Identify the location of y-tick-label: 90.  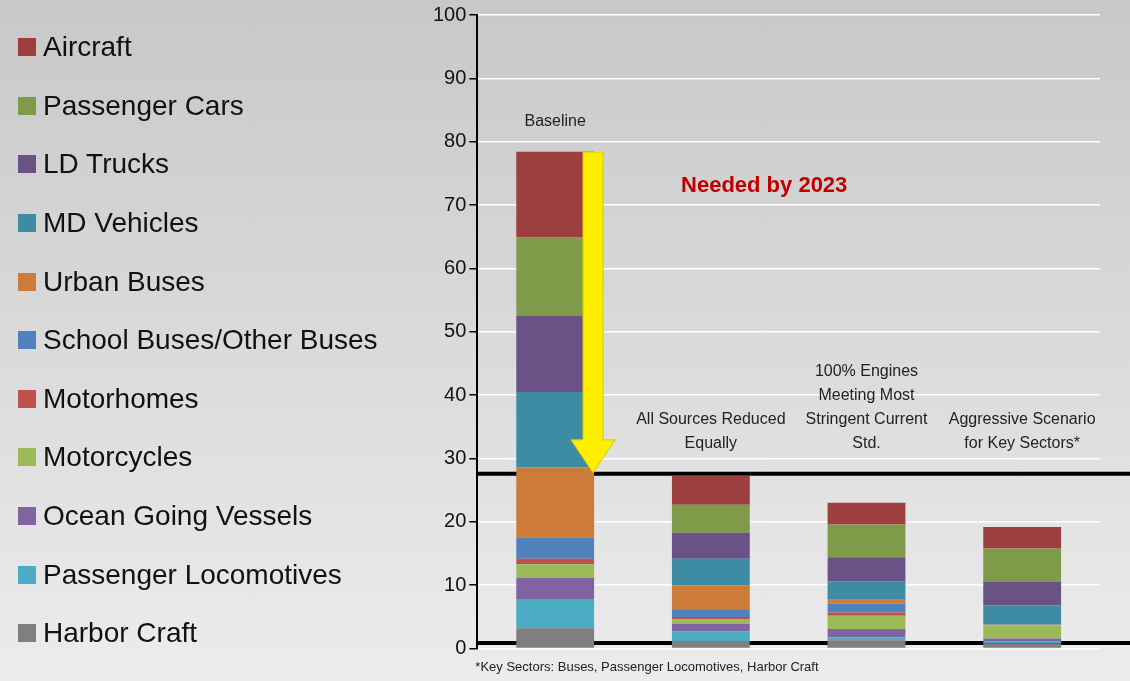
(455, 76).